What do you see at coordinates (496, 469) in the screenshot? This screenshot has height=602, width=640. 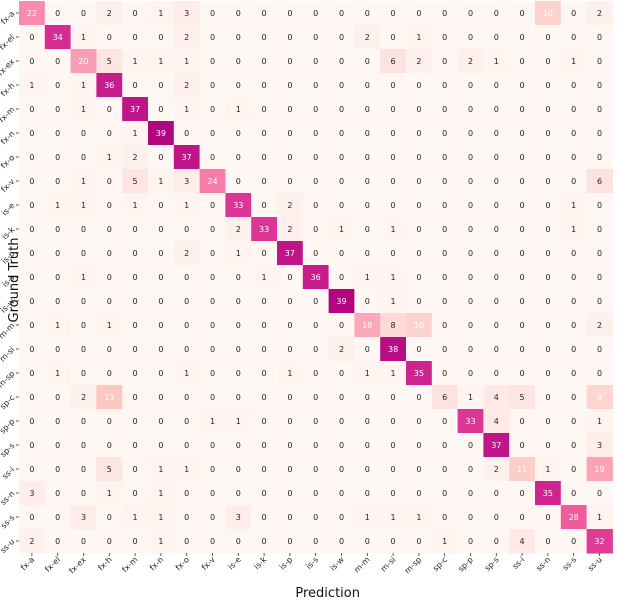 I see `cell-value-label: 2` at bounding box center [496, 469].